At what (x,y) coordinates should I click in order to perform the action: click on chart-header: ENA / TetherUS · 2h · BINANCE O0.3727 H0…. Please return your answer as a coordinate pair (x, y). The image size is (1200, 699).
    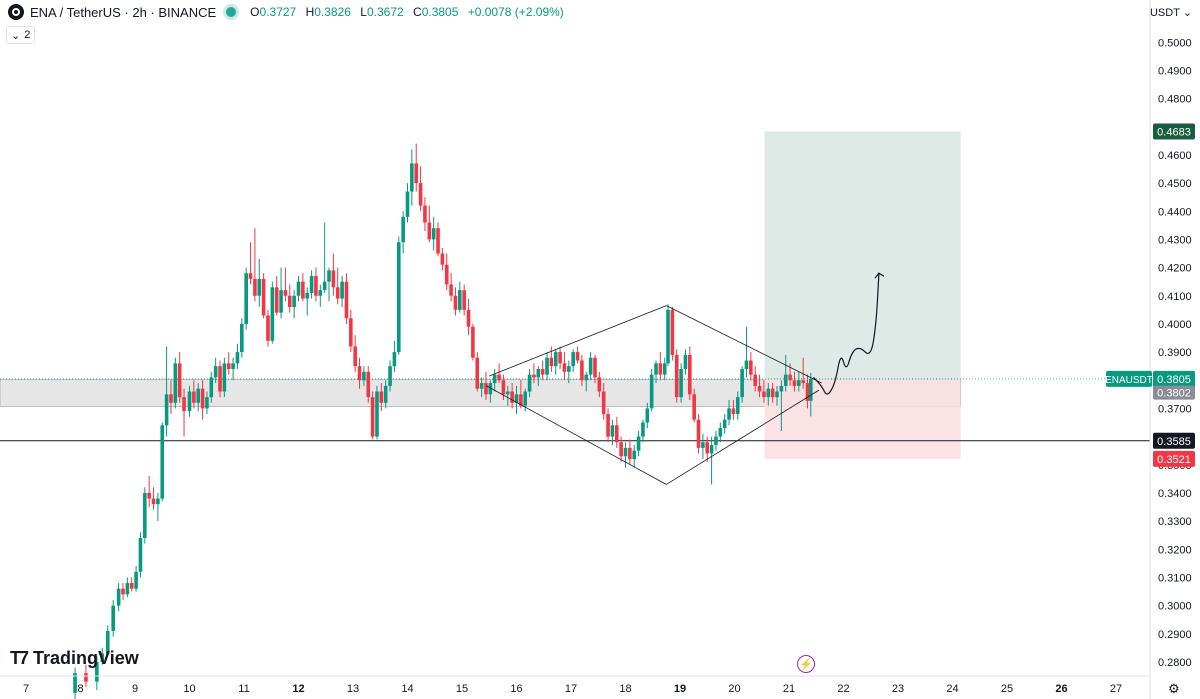
    Looking at the image, I should click on (285, 12).